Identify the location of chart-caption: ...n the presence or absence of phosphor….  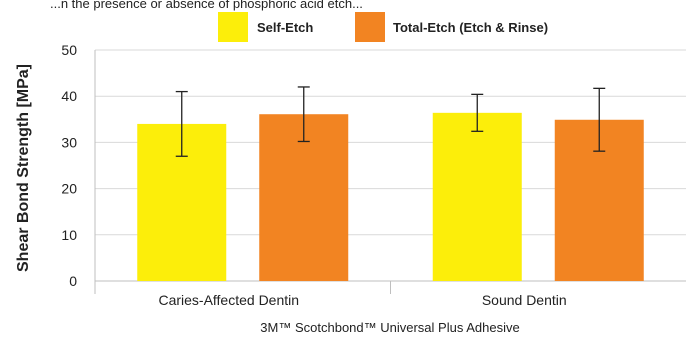
(206, 5).